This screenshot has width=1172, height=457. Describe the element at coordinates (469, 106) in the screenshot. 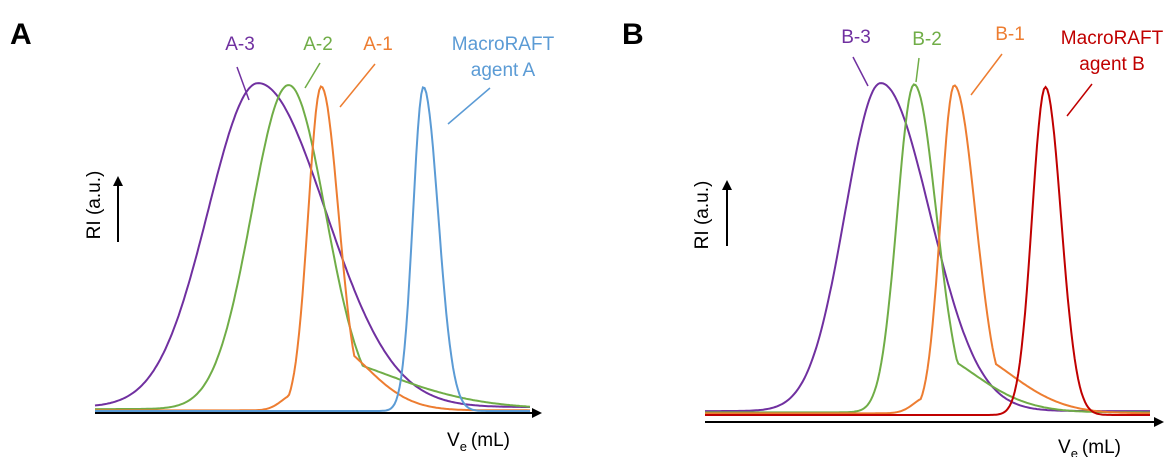

I see `leader-line-macroraft-a` at that location.